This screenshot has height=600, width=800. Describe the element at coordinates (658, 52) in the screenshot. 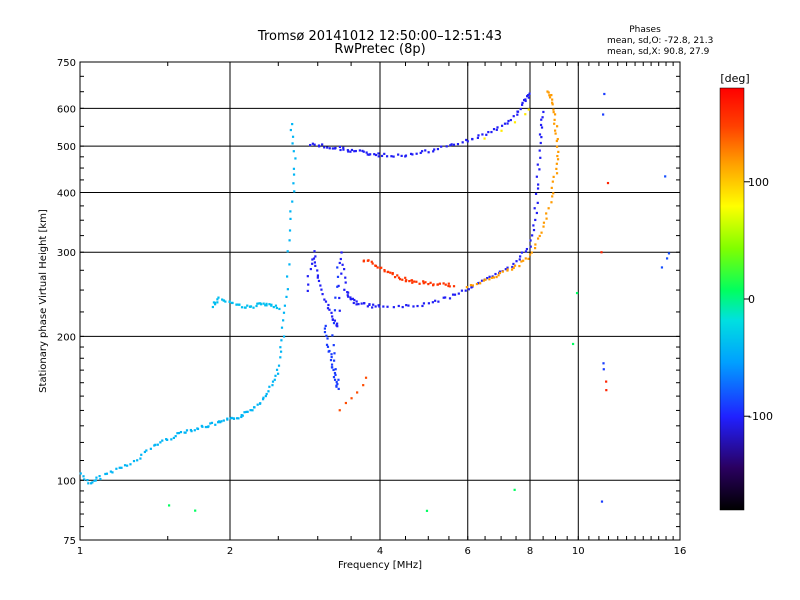

I see `stats-line-x: mean, sd,X: 90.8, 27.9` at that location.